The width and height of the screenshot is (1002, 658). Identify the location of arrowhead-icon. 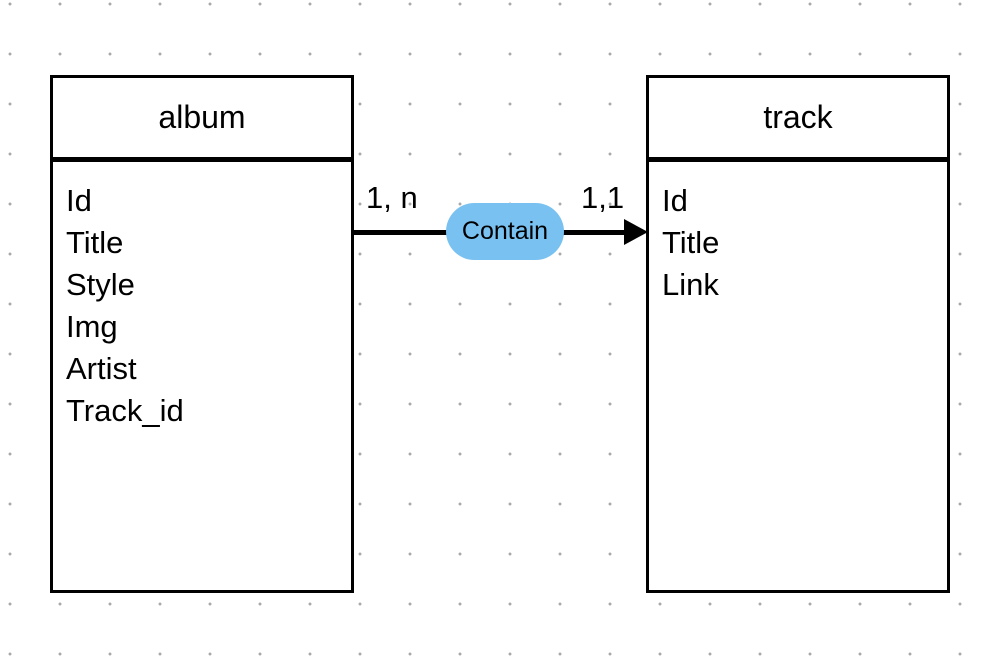
(636, 232).